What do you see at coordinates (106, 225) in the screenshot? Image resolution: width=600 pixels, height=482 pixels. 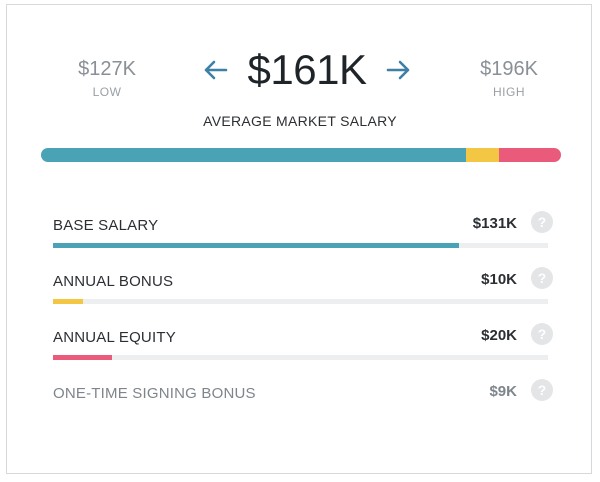 I see `comp-name: BASE SALARY` at bounding box center [106, 225].